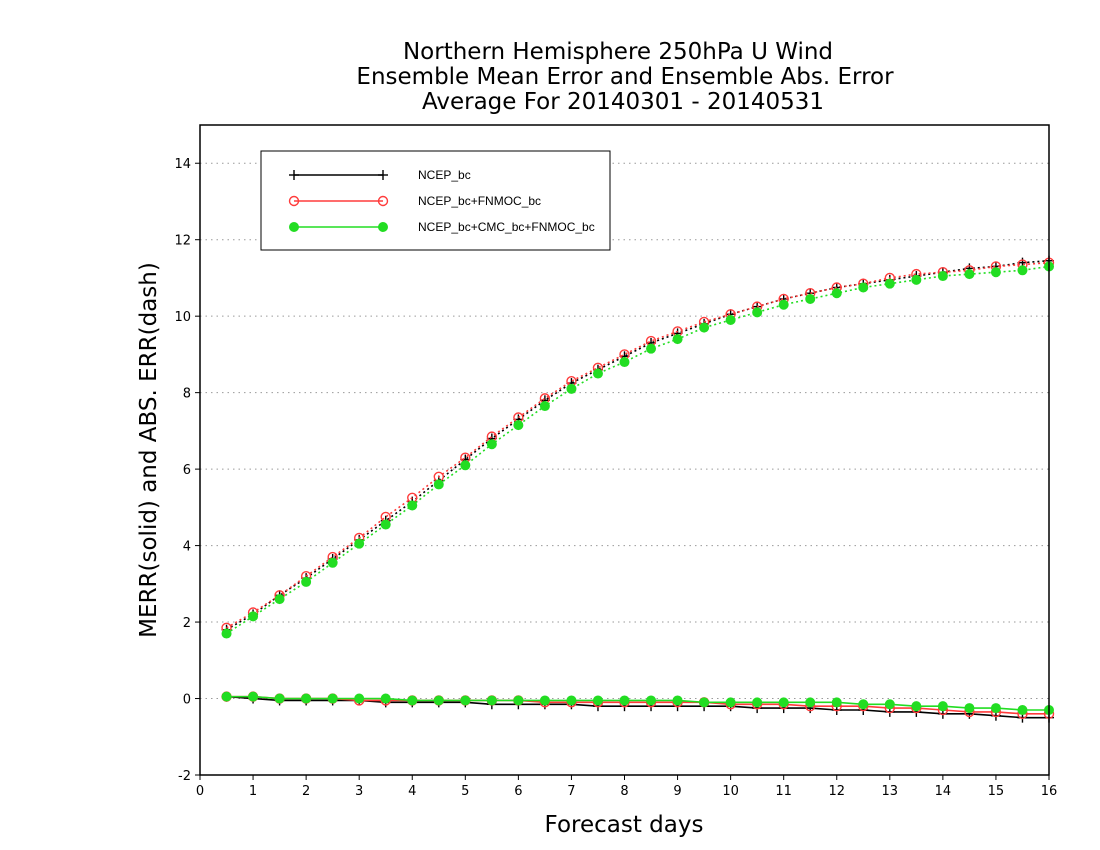 Image resolution: width=1100 pixels, height=850 pixels. What do you see at coordinates (414, 201) in the screenshot?
I see `legend-item: NCEP_bc+FNMOC_bc` at bounding box center [414, 201].